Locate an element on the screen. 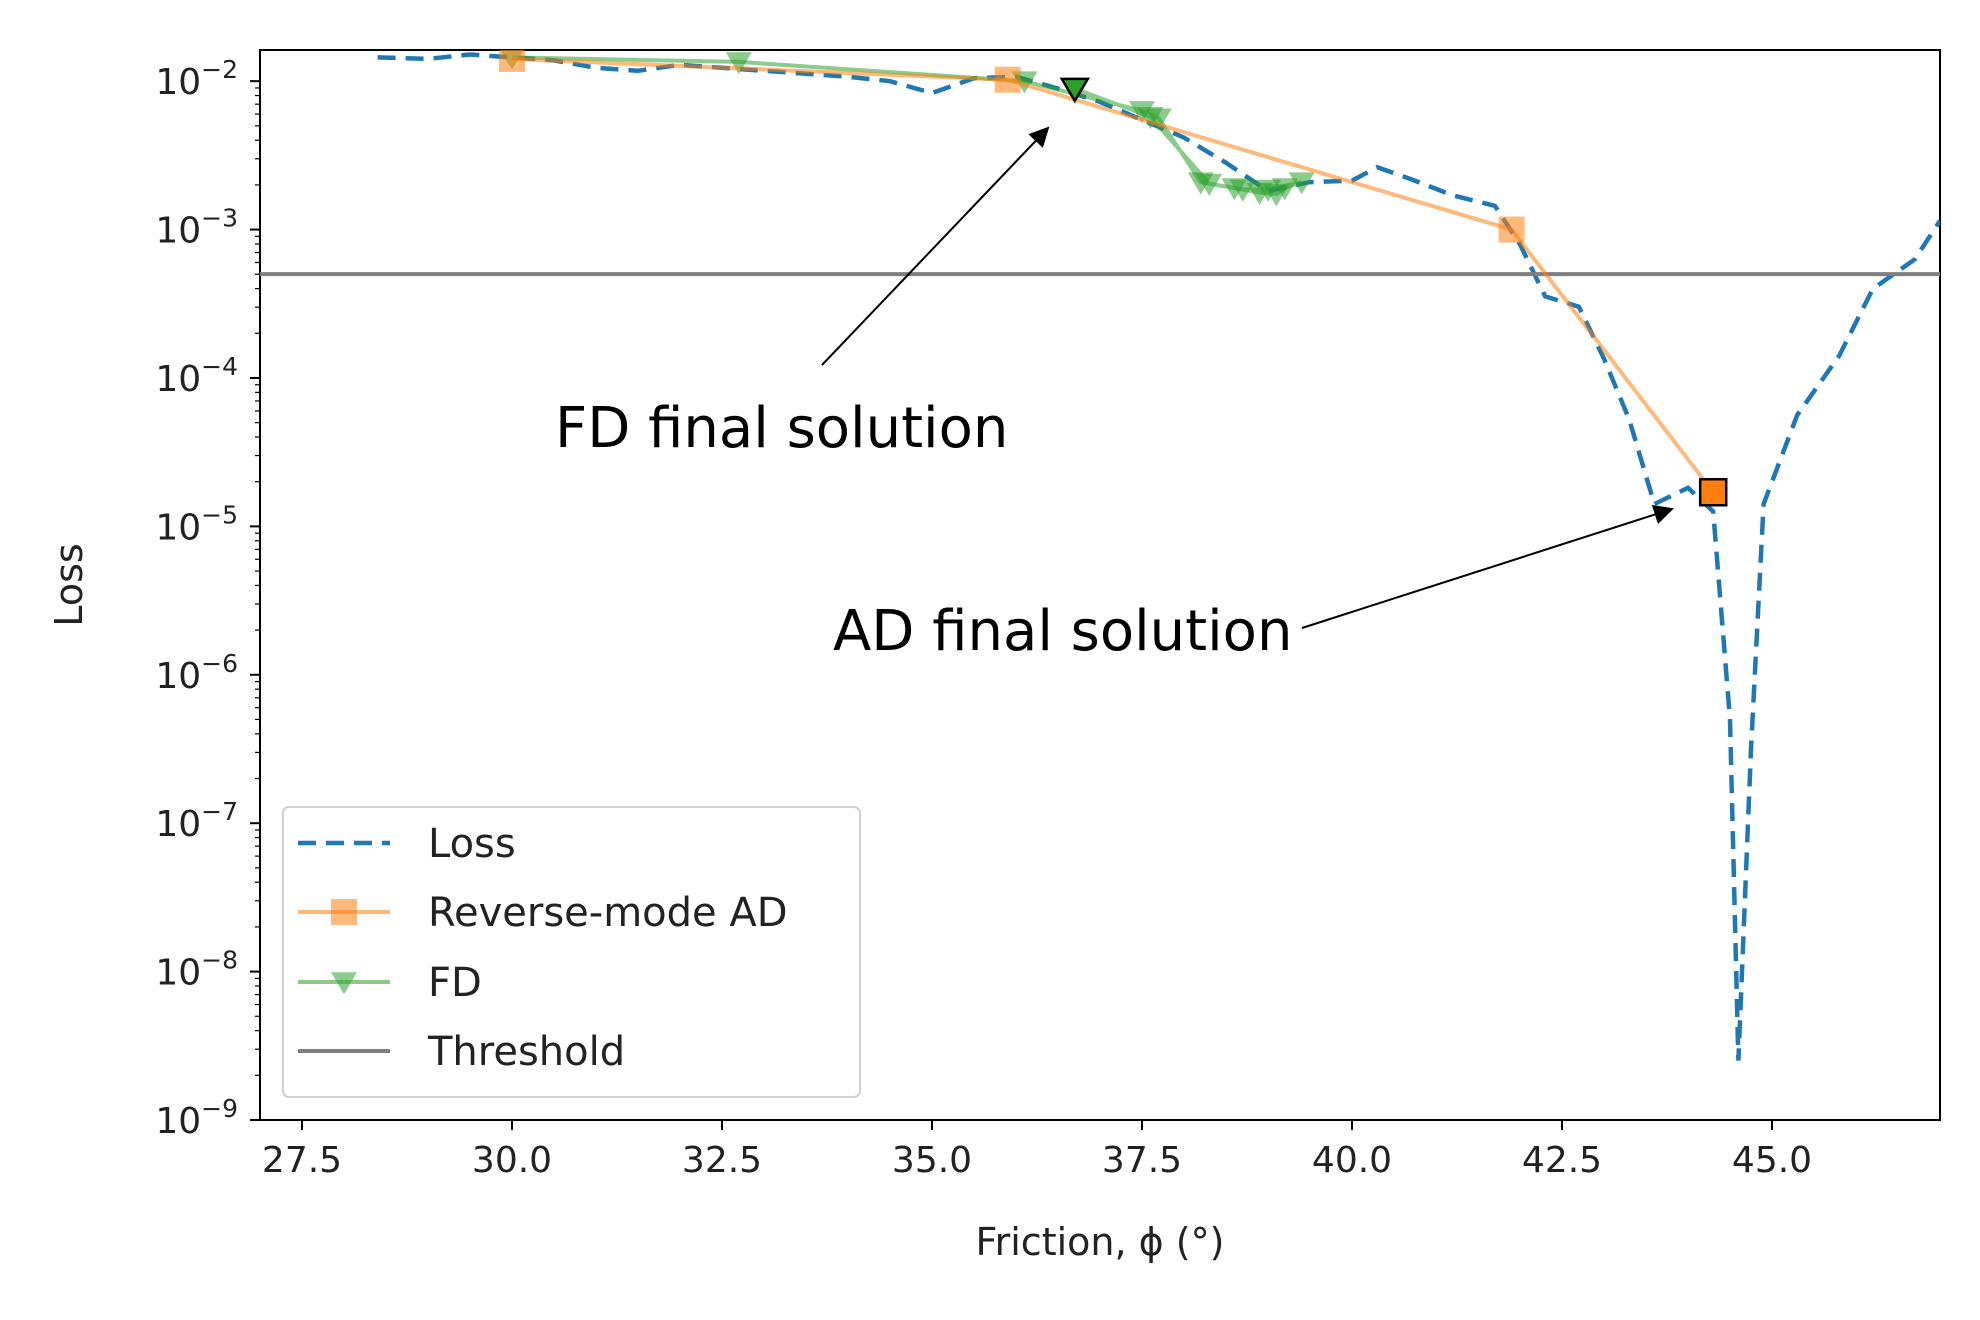  legend-box is located at coordinates (571, 952).